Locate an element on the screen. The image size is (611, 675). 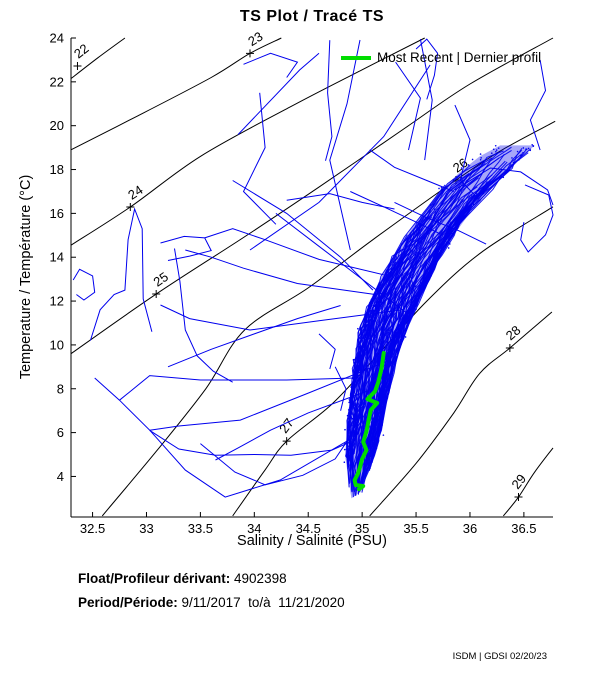
x-tick-label: 35.5 is located at coordinates (415, 528).